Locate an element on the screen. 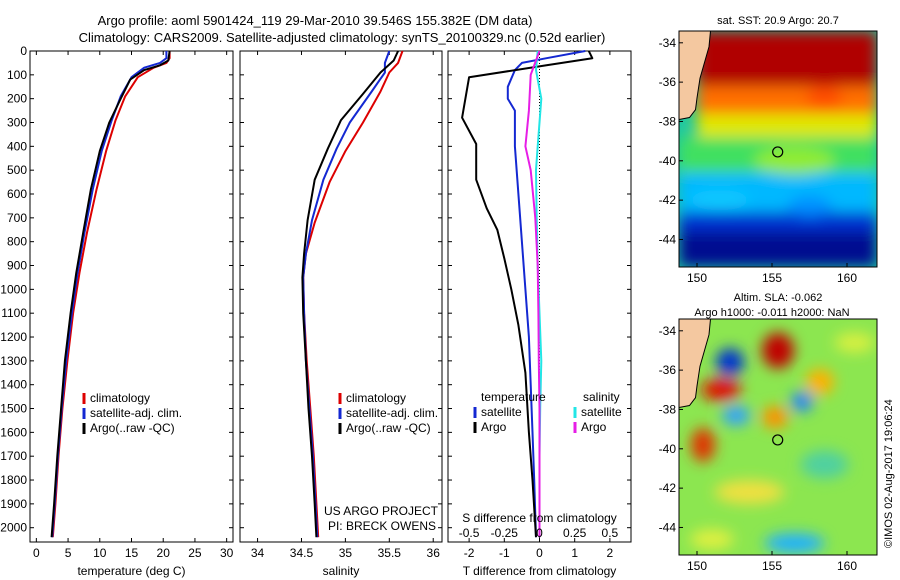 The height and width of the screenshot is (580, 900). depth-tick-label: 1300 is located at coordinates (13, 361).